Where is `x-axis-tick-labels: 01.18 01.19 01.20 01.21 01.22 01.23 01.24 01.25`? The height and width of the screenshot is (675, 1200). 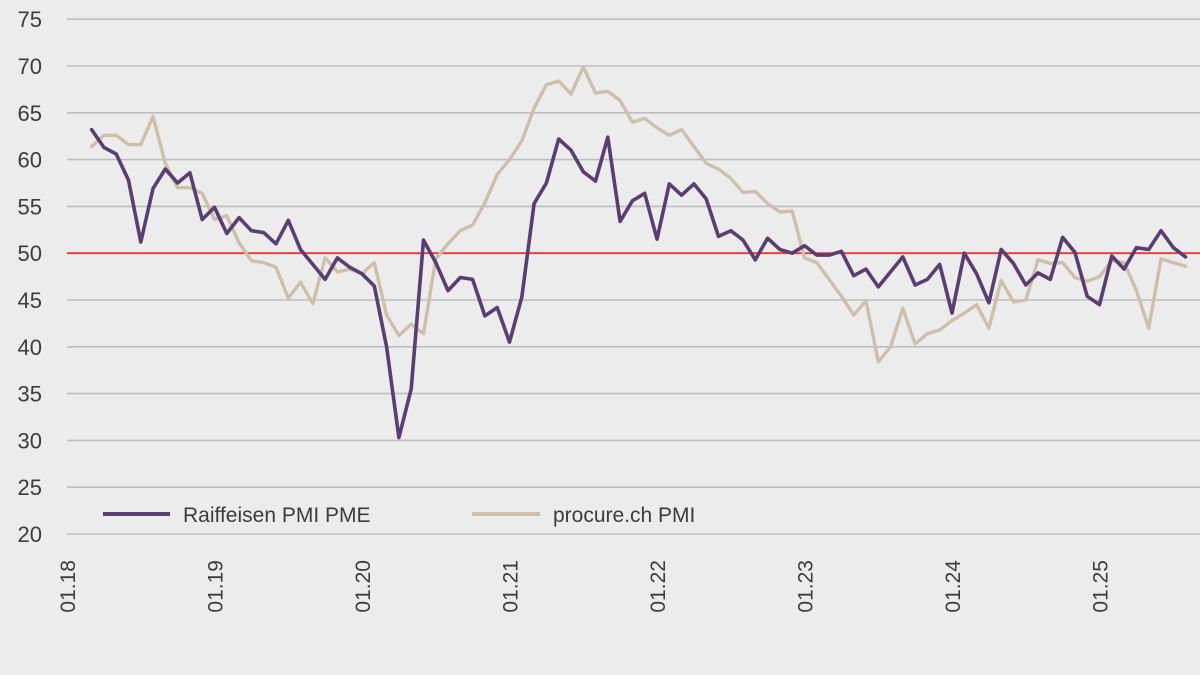 x-axis-tick-labels: 01.18 01.19 01.20 01.21 01.22 01.23 01.24 01.25 is located at coordinates (585, 586).